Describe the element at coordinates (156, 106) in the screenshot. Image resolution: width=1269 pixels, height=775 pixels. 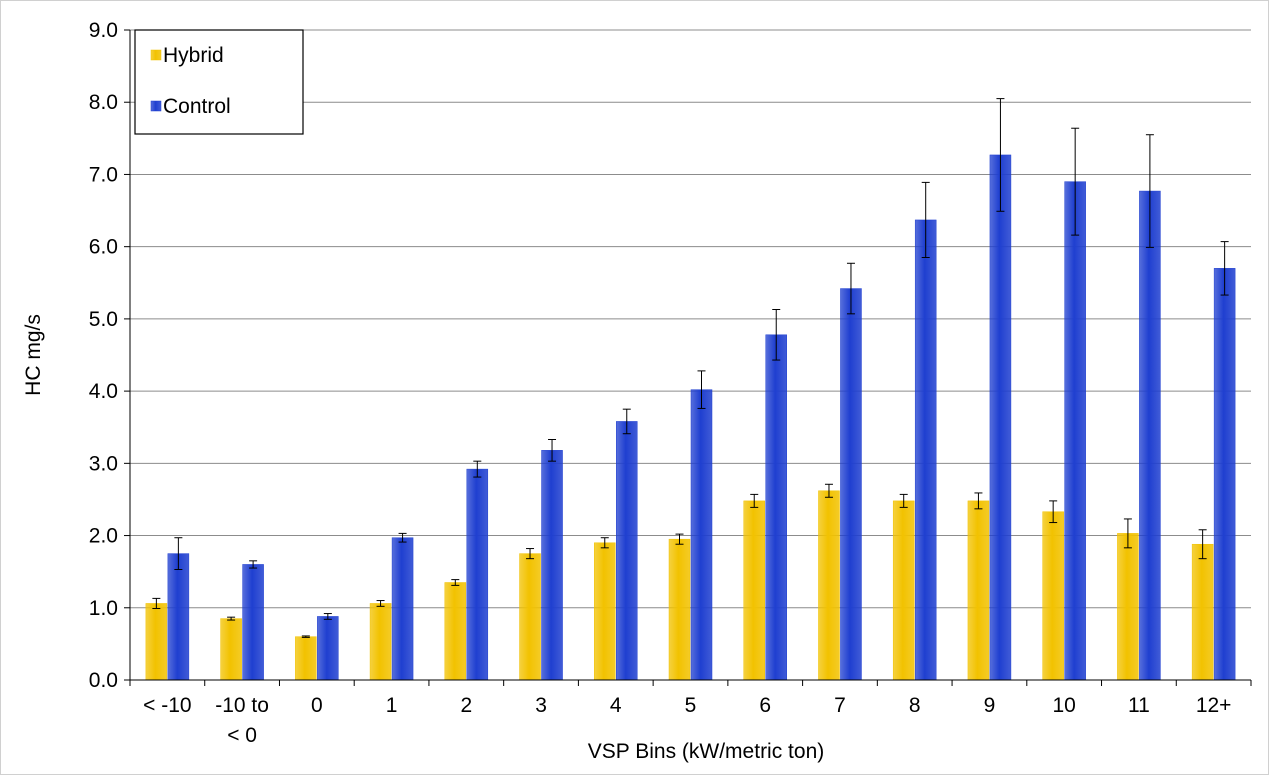
I see `control-legend-swatch` at that location.